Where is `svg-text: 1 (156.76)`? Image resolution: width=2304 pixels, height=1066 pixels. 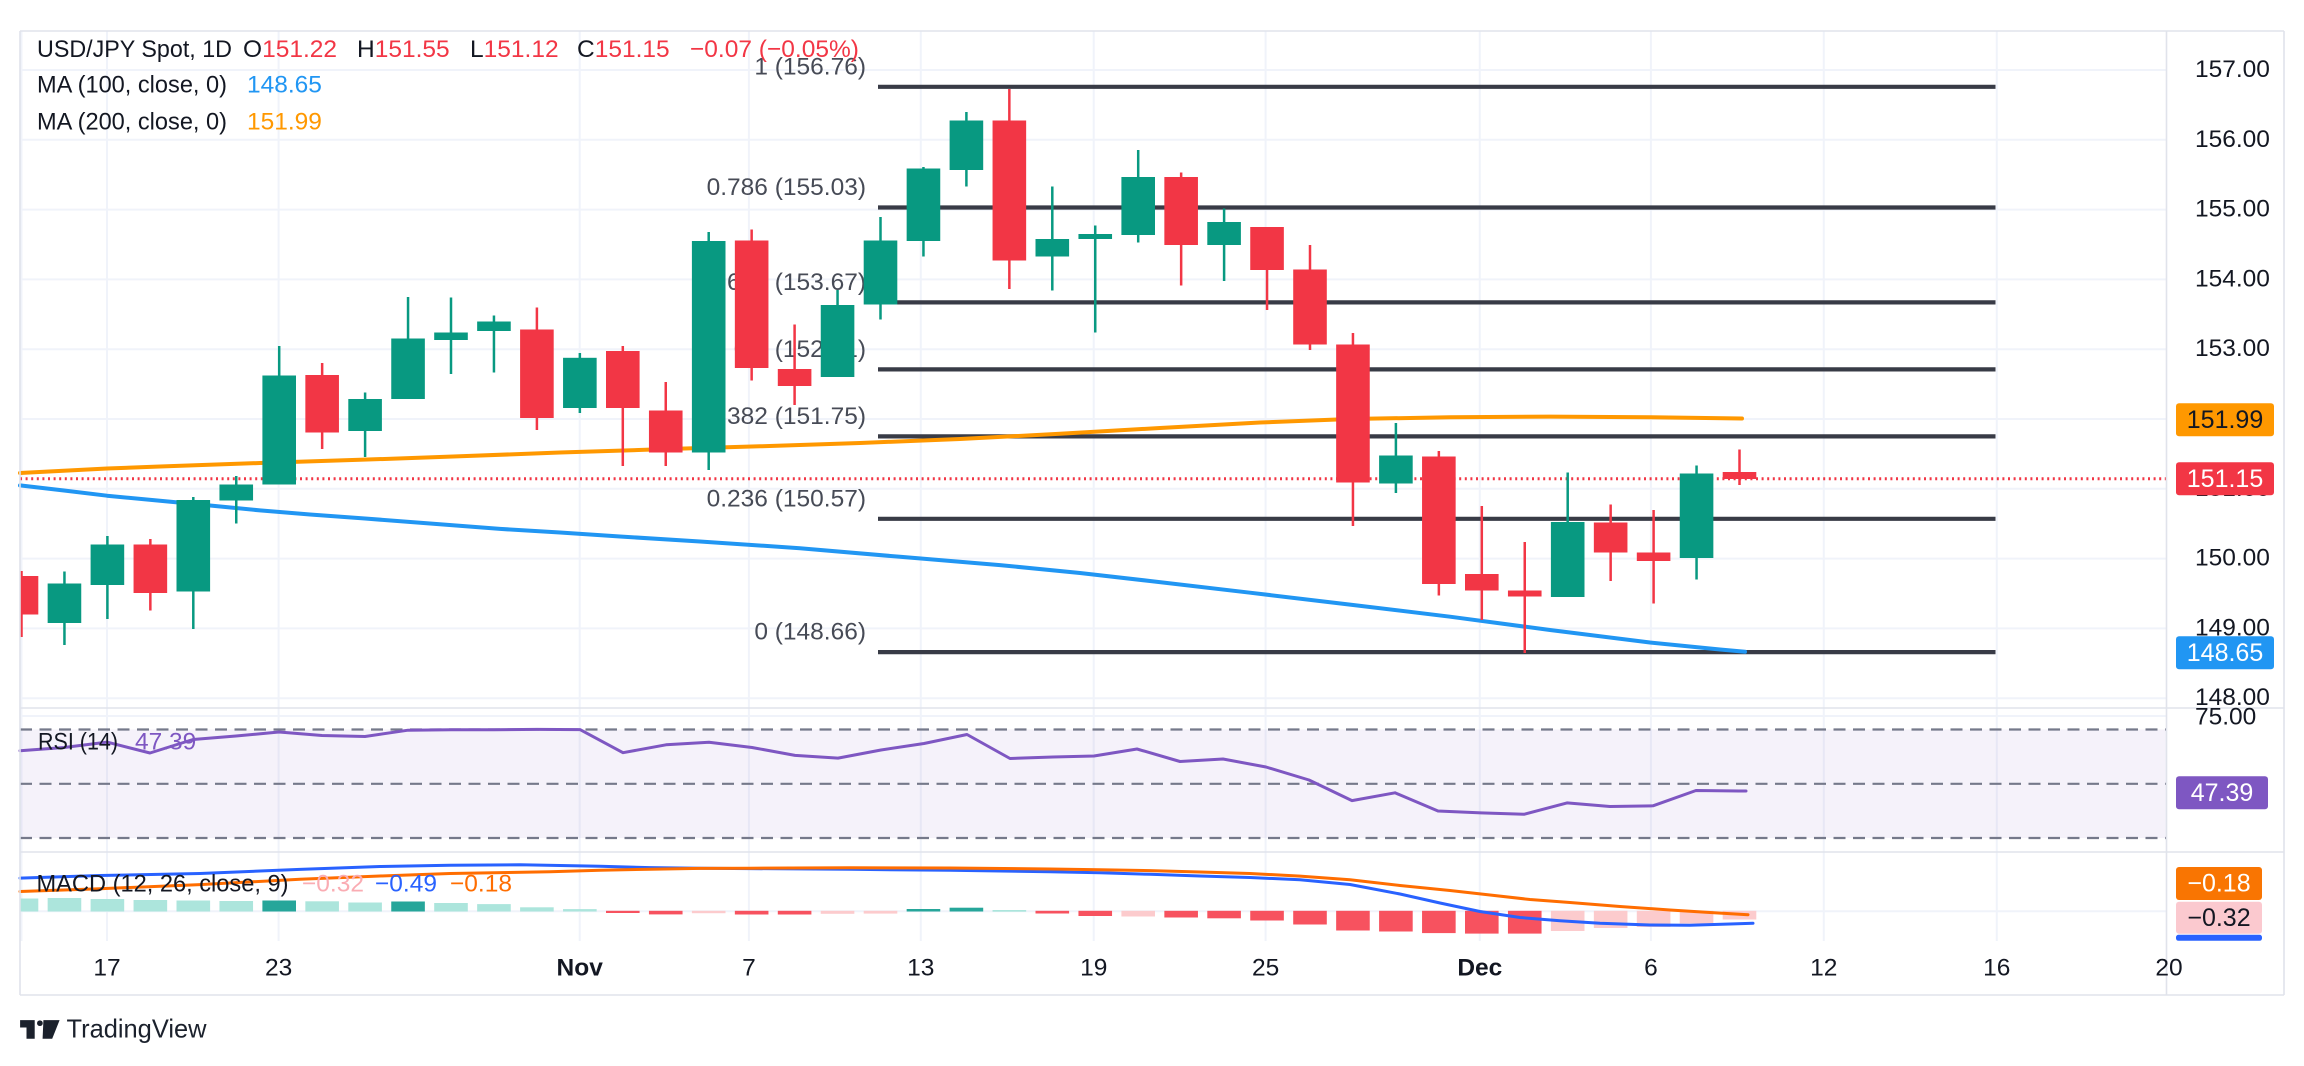
svg-text: 1 (156.76) is located at coordinates (810, 66).